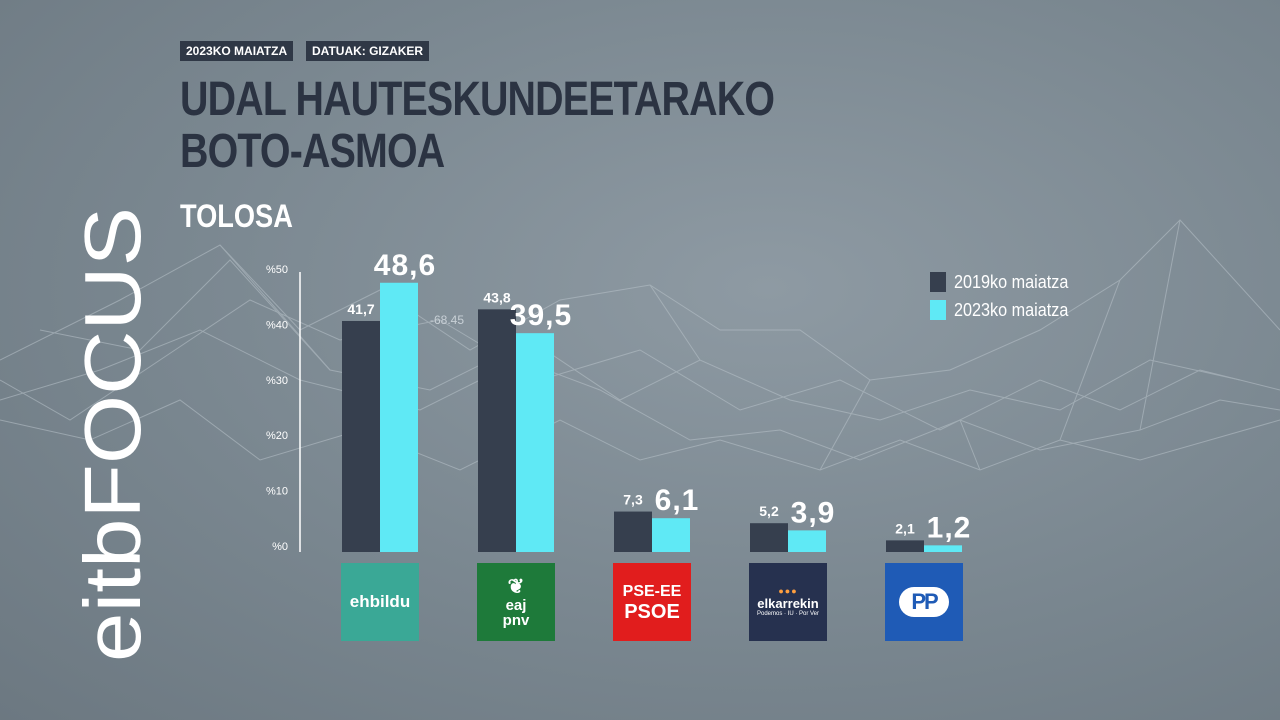  What do you see at coordinates (813, 512) in the screenshot?
I see `bar-label-2023: 3,9` at bounding box center [813, 512].